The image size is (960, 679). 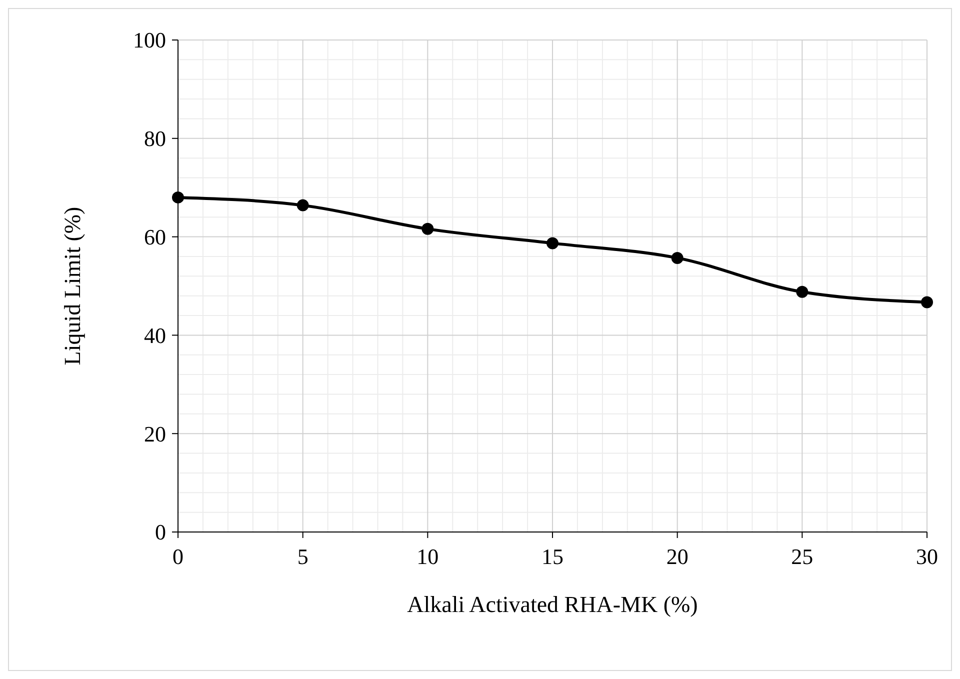 I want to click on y-tick-label: 20, so click(x=155, y=433).